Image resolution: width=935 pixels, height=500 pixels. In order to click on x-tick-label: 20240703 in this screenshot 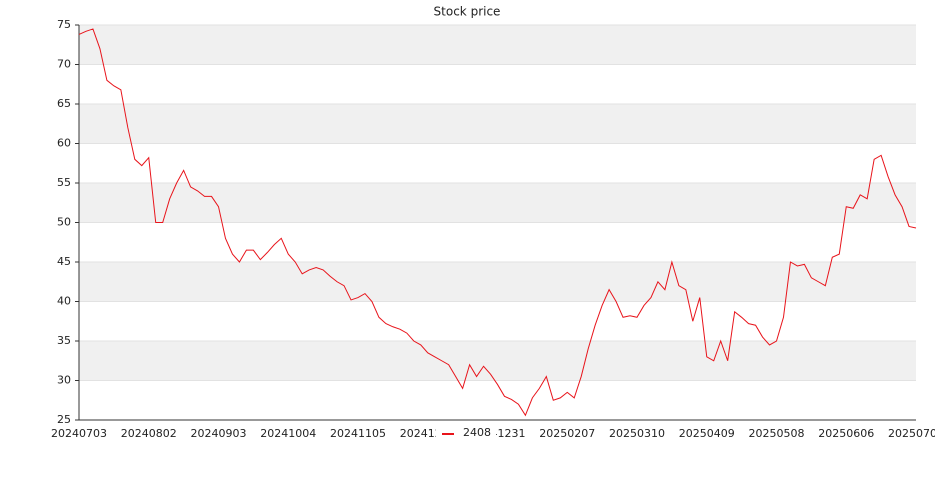, I will do `click(79, 433)`.